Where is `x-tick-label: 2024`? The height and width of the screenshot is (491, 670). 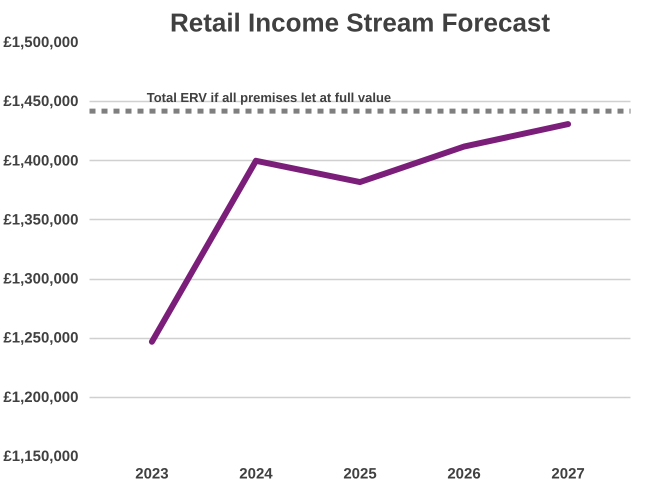
x-tick-label: 2024 is located at coordinates (256, 474).